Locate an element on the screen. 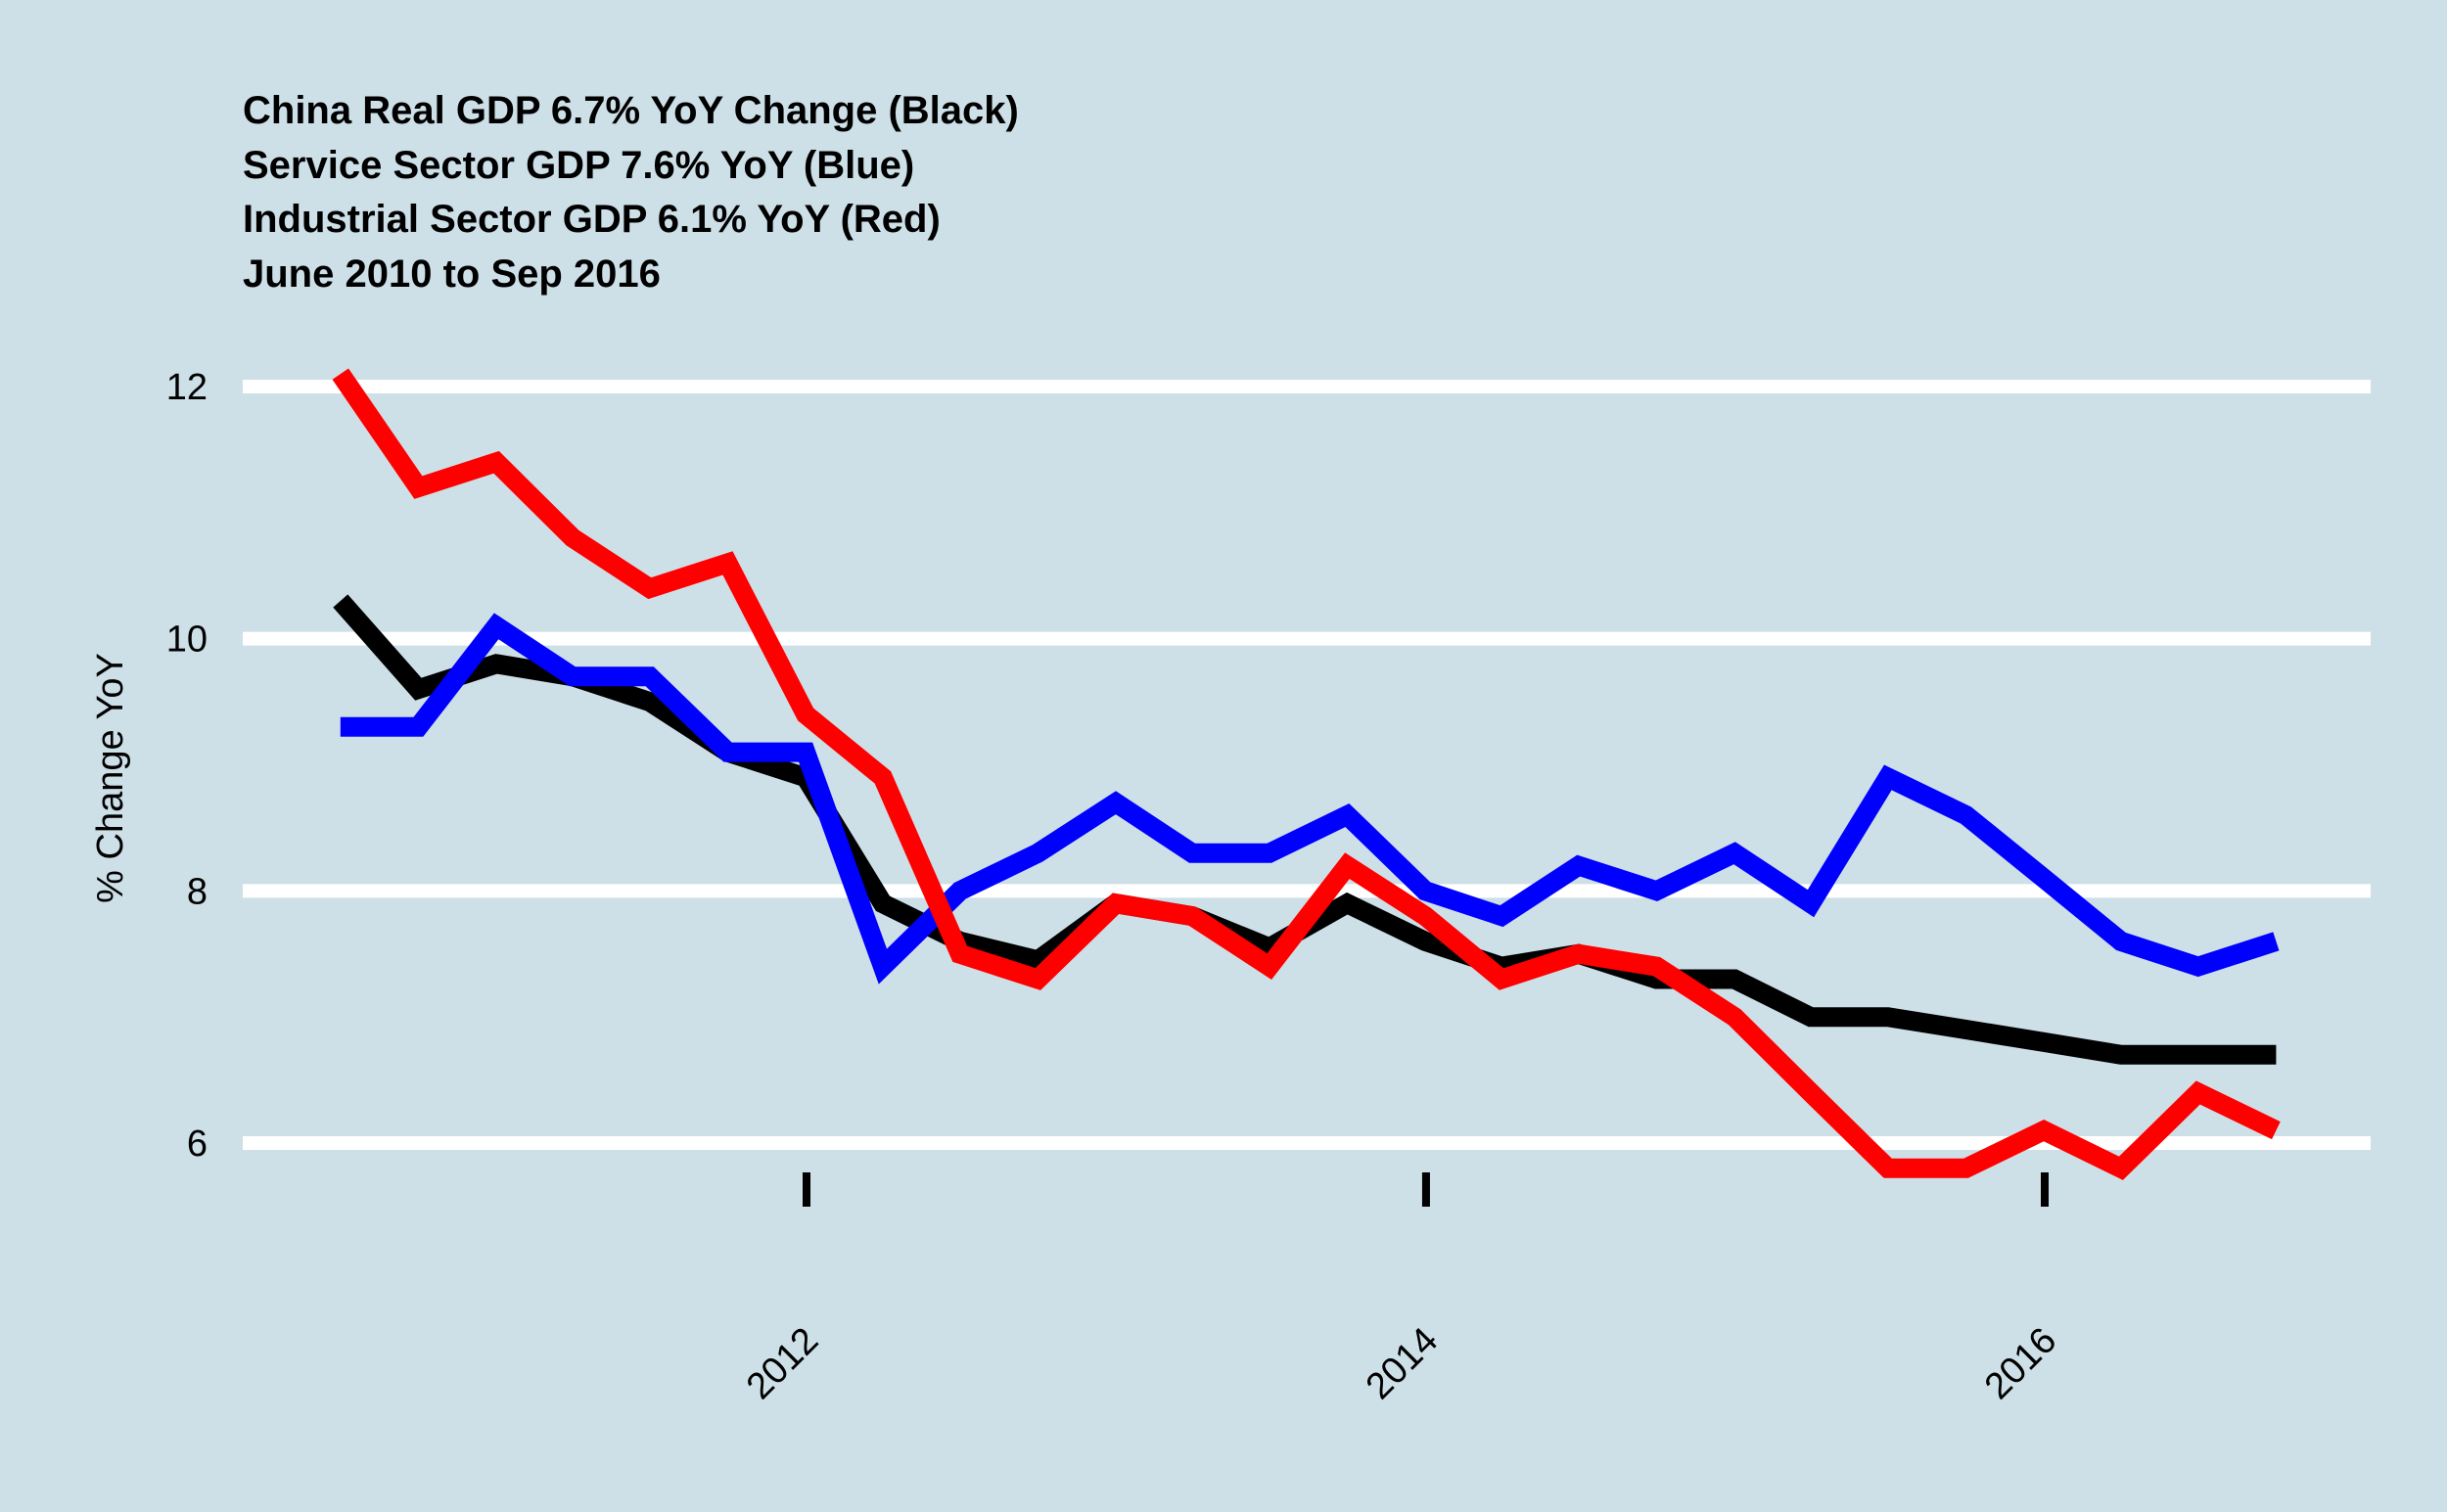  y-tick-labels: 6 8 10 12 is located at coordinates (187, 766).